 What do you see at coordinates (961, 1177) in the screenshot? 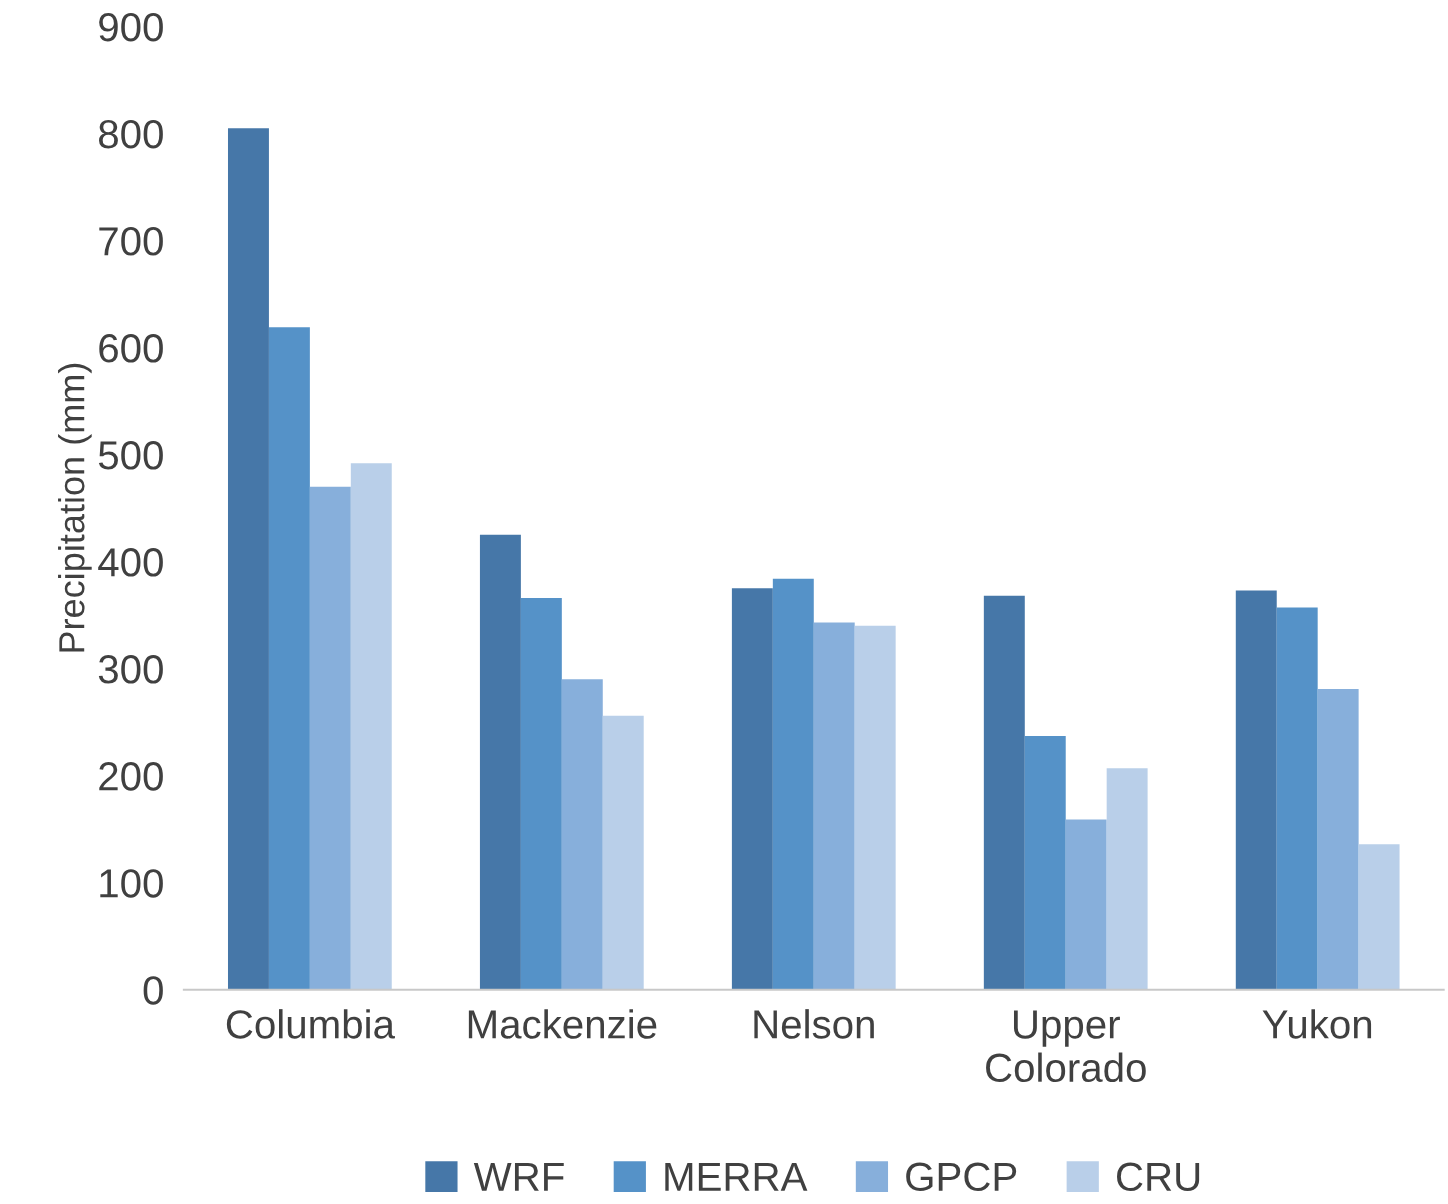
I see `legend-label: GPCP` at bounding box center [961, 1177].